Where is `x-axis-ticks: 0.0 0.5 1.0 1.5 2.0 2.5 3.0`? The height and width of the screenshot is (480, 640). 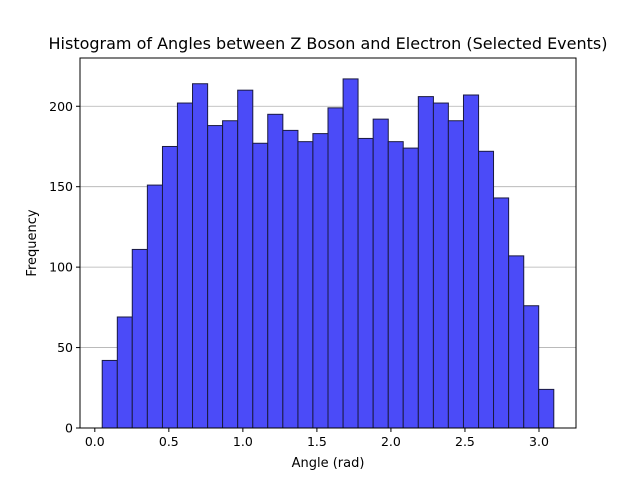 x-axis-ticks: 0.0 0.5 1.0 1.5 2.0 2.5 3.0 is located at coordinates (317, 438).